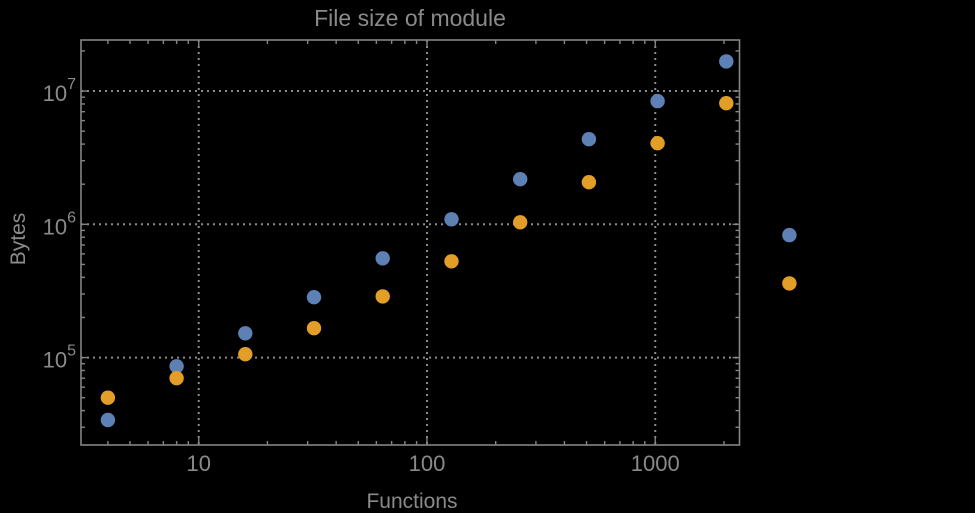  What do you see at coordinates (18, 239) in the screenshot?
I see `y-axis-label: Bytes` at bounding box center [18, 239].